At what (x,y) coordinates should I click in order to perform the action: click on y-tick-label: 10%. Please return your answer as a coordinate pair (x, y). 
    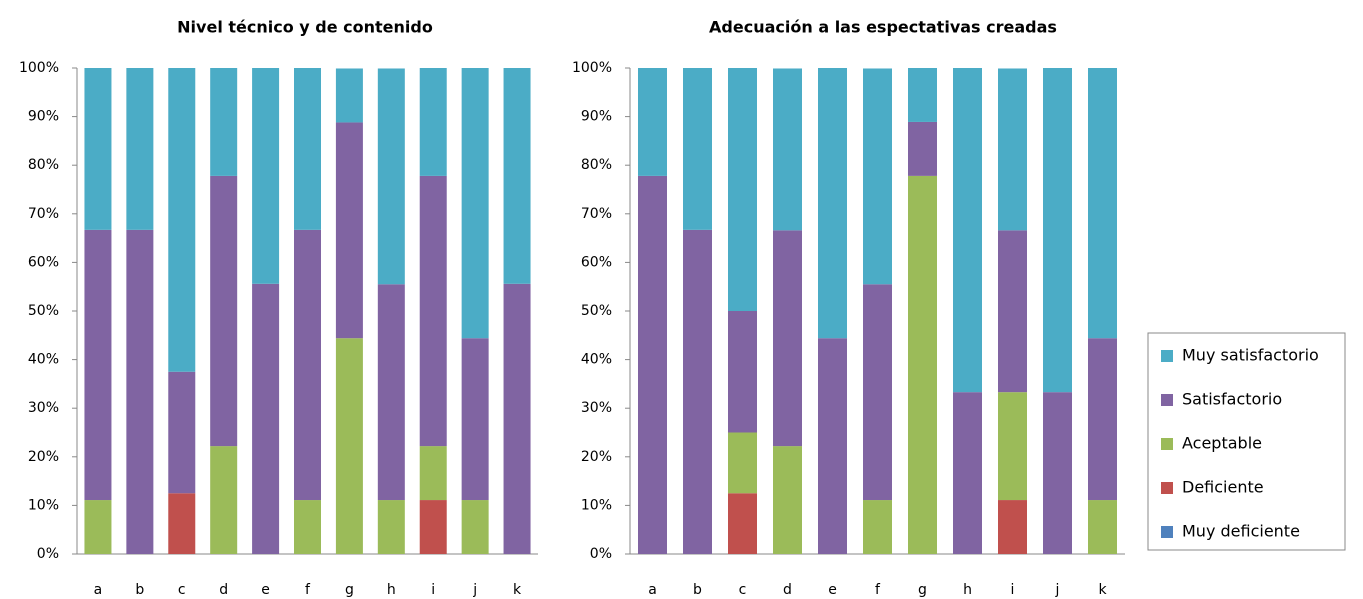
    Looking at the image, I should click on (596, 505).